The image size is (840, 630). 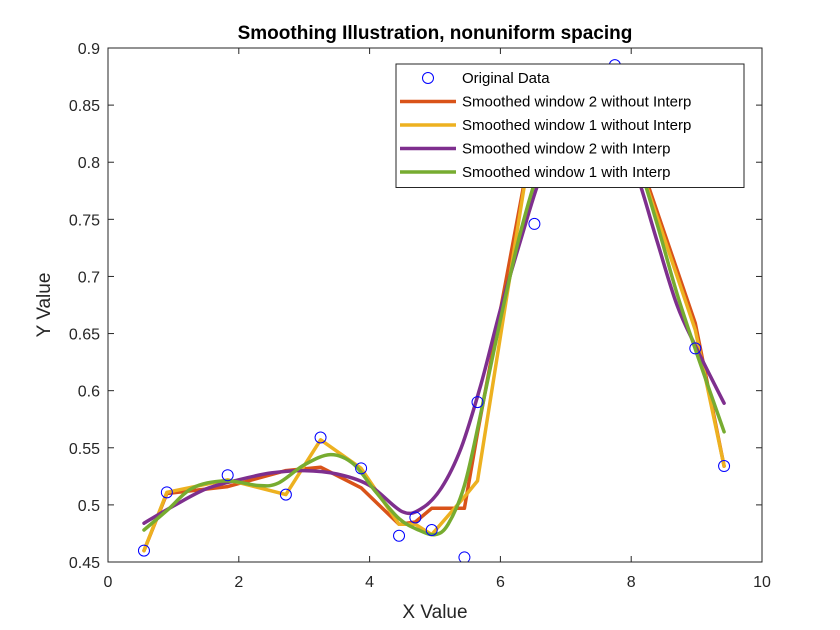 I want to click on legend-label: Smoothed window 1 with Interp, so click(x=566, y=172).